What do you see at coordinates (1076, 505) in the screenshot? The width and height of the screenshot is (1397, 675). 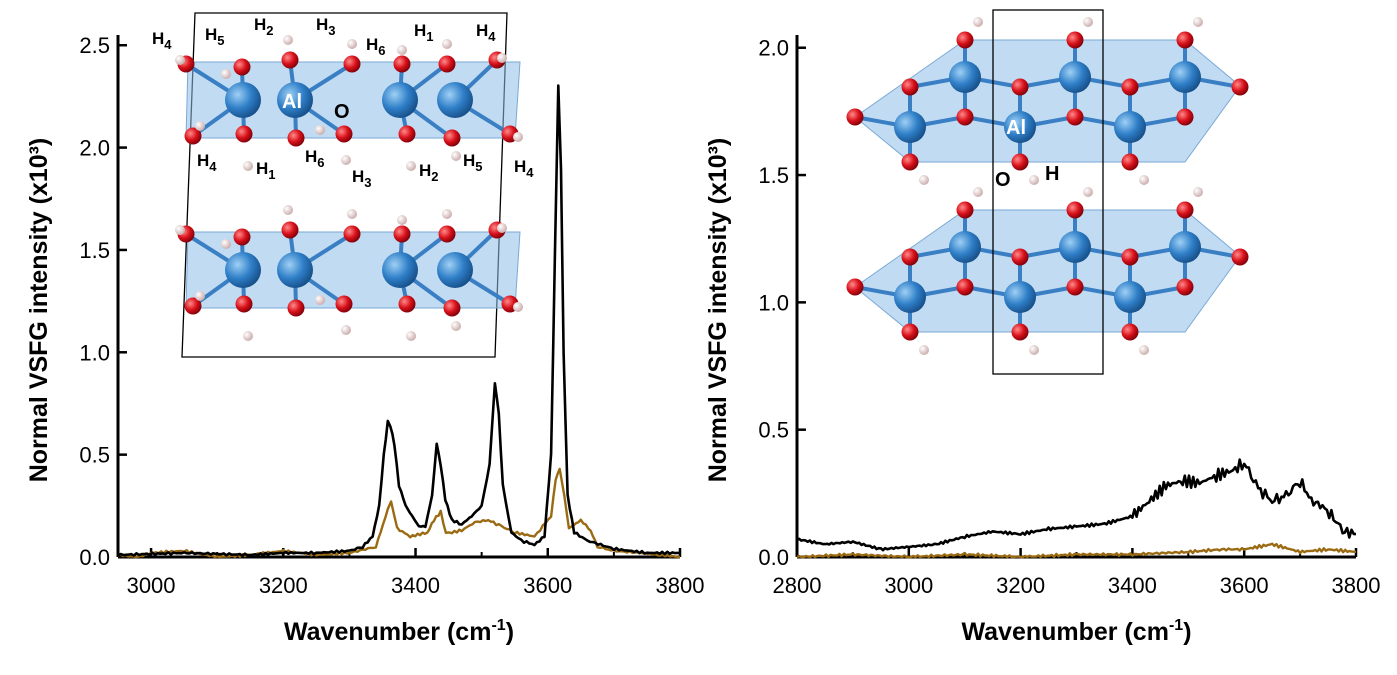 I see `series-line-black` at bounding box center [1076, 505].